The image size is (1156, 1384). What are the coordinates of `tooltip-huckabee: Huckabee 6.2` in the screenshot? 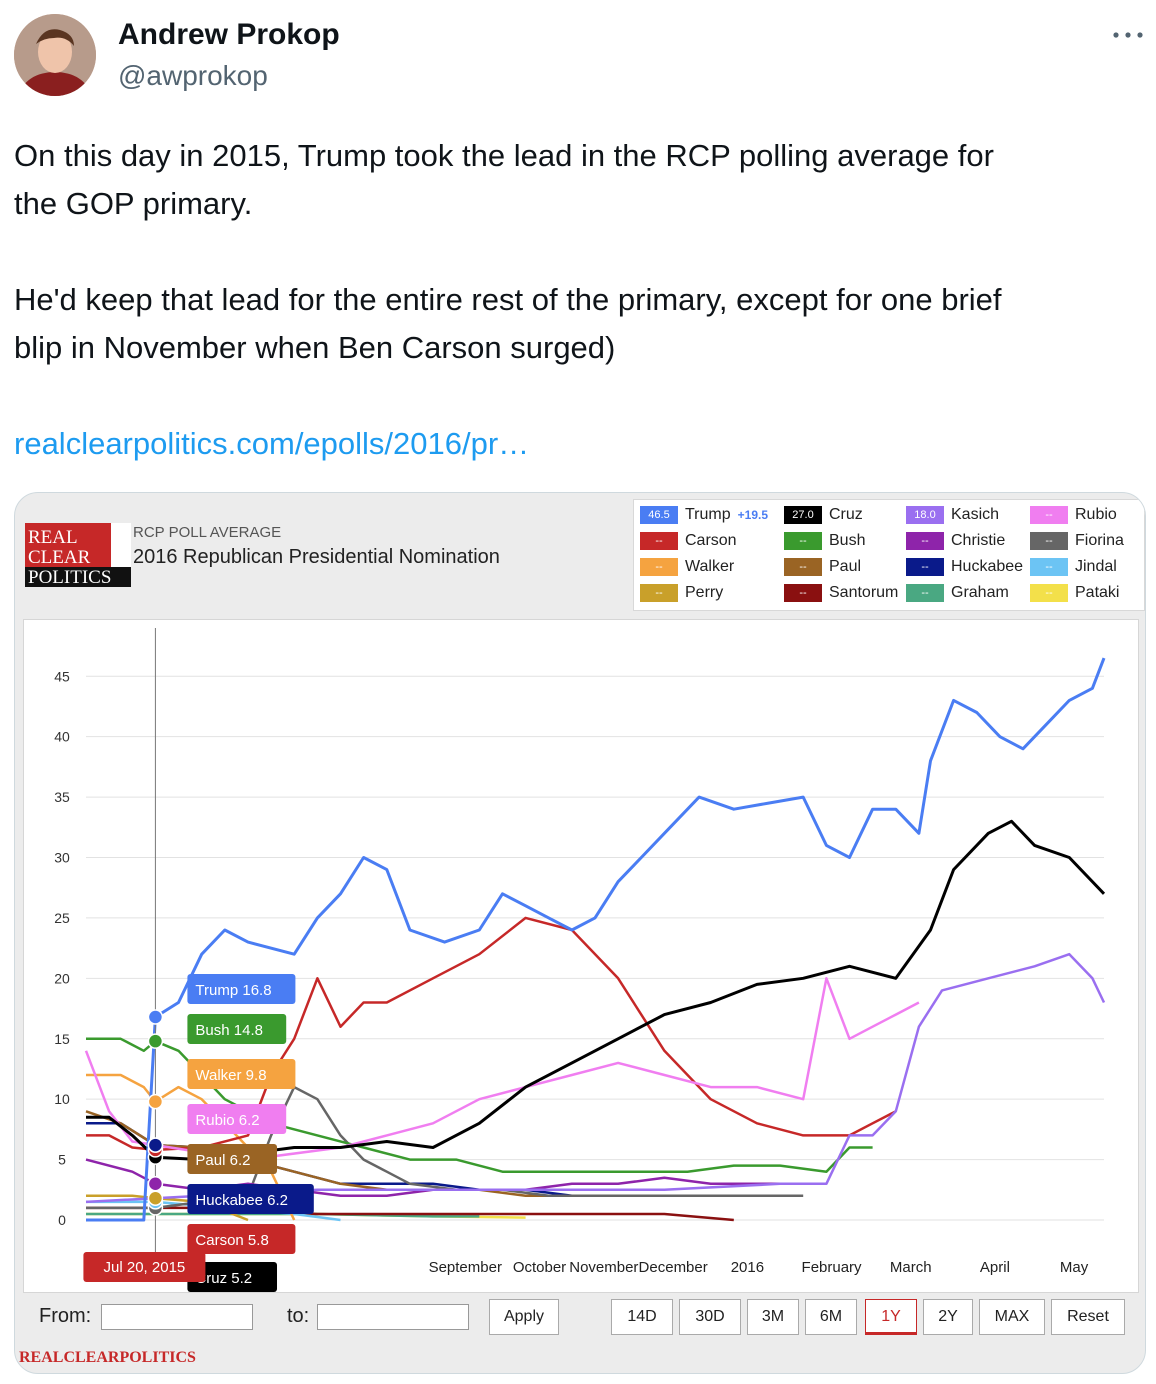 It's located at (241, 1200).